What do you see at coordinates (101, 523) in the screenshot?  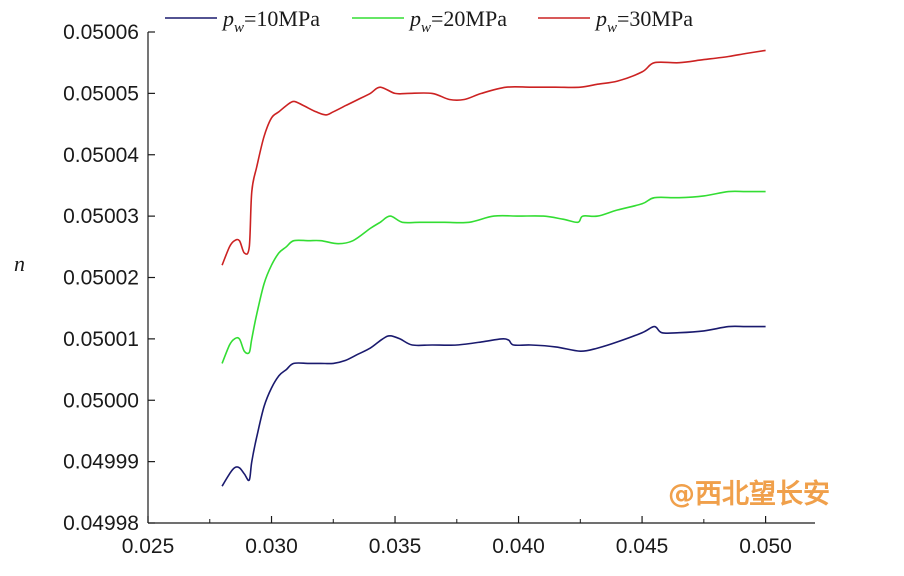 I see `y-tick-label: 0.04998` at bounding box center [101, 523].